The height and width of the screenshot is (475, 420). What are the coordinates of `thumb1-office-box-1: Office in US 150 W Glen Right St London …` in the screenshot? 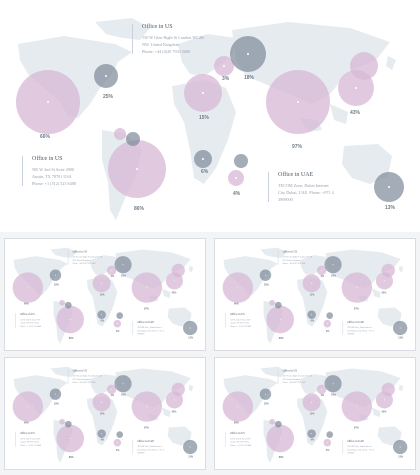 It's located at (87, 257).